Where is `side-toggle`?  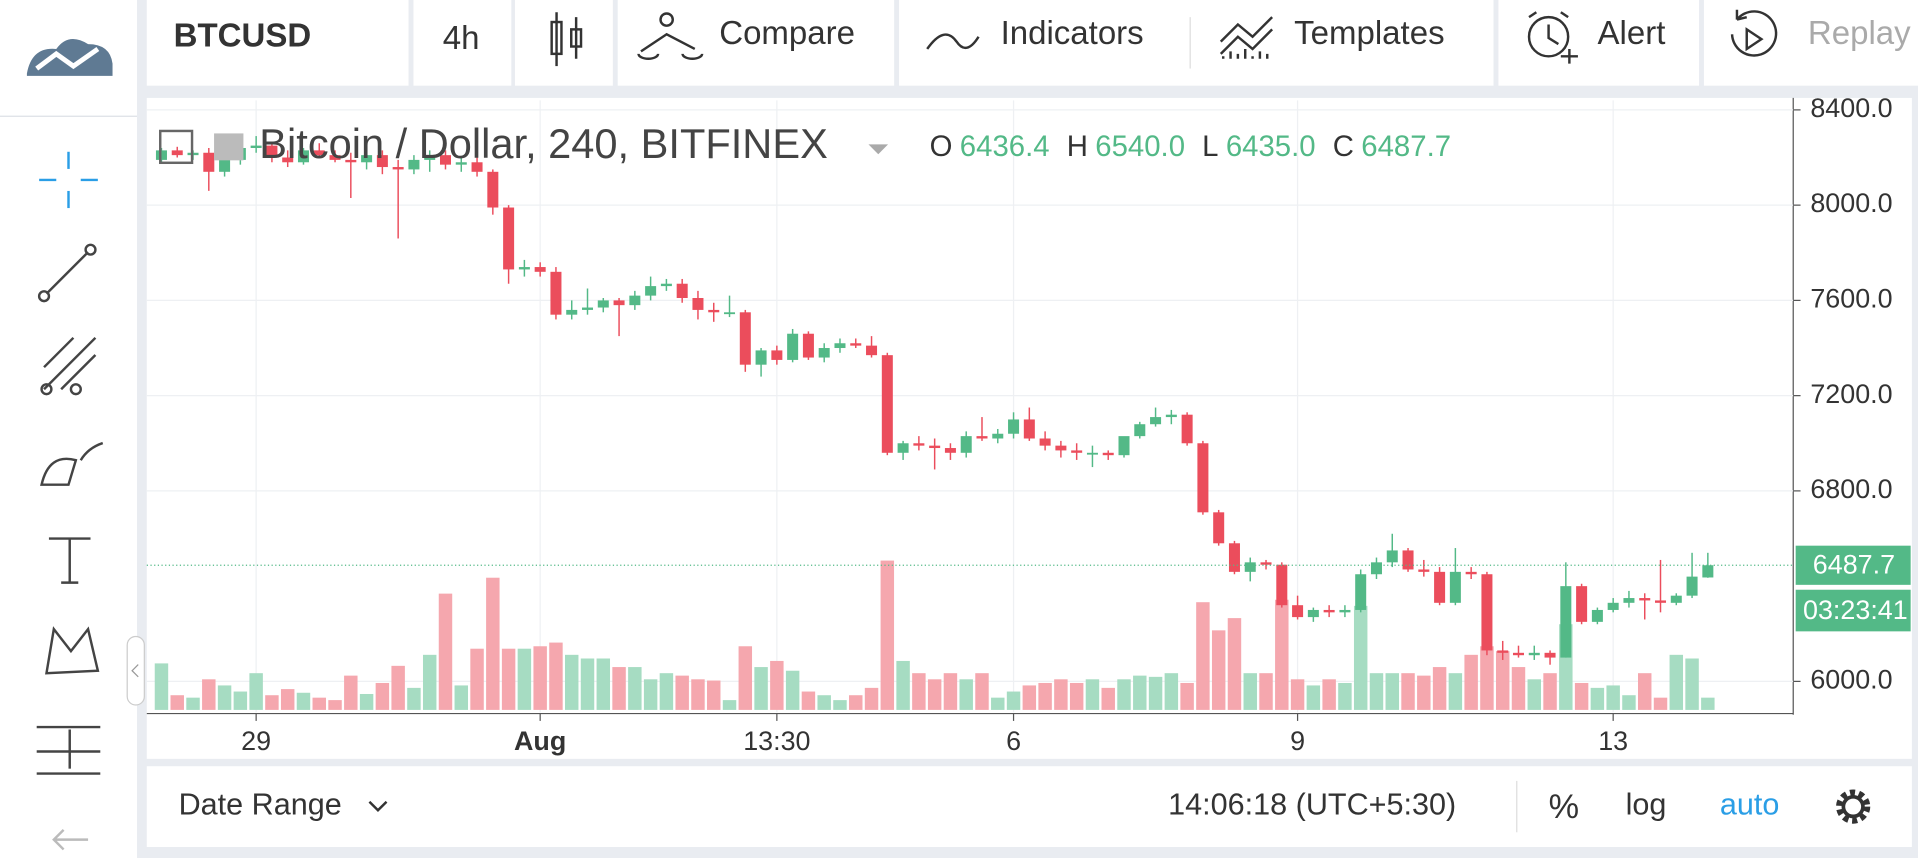
side-toggle is located at coordinates (135, 670).